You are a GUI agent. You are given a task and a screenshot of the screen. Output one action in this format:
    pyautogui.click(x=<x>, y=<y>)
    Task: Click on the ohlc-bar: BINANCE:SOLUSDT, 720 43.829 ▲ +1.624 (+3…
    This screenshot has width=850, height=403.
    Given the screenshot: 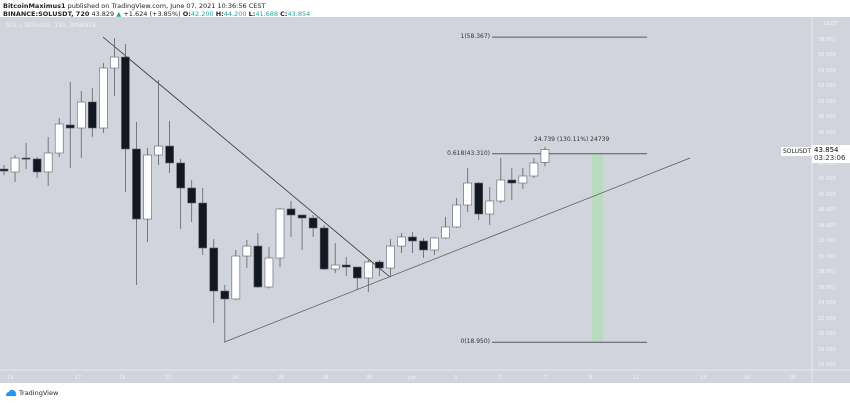 What is the action you would take?
    pyautogui.click(x=156, y=14)
    